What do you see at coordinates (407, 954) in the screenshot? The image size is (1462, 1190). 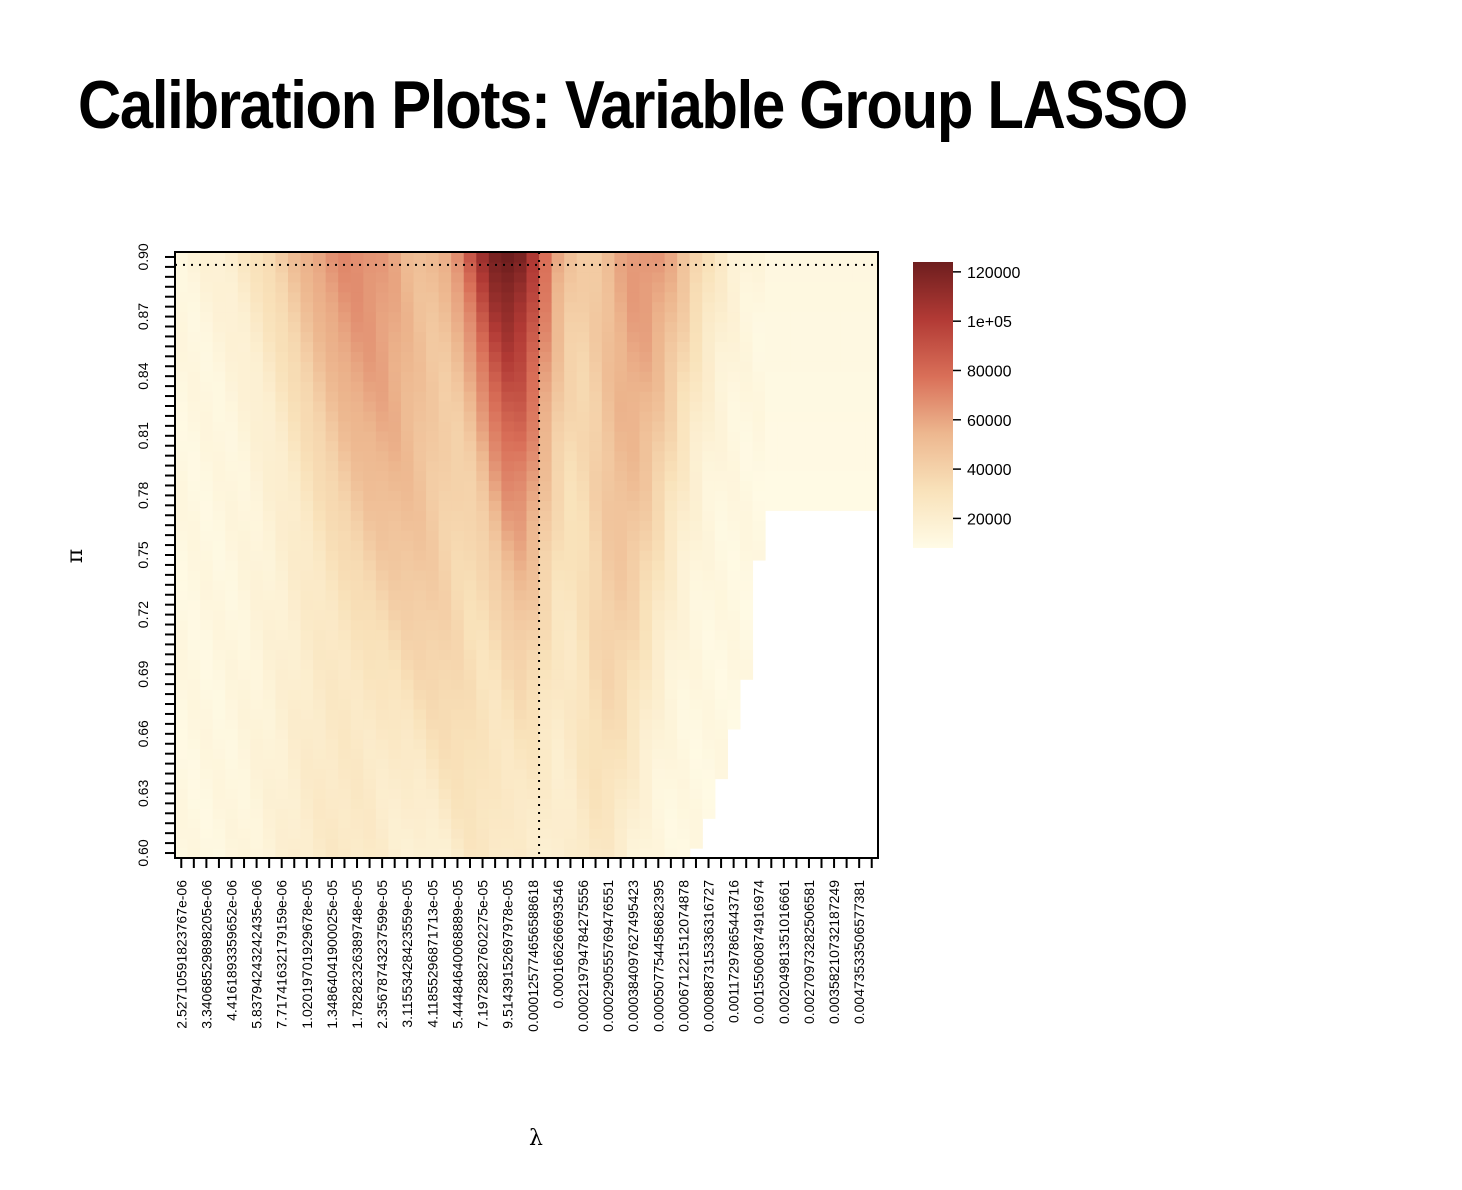 I see `x-tick-label: 3.11553428423559e-05` at bounding box center [407, 954].